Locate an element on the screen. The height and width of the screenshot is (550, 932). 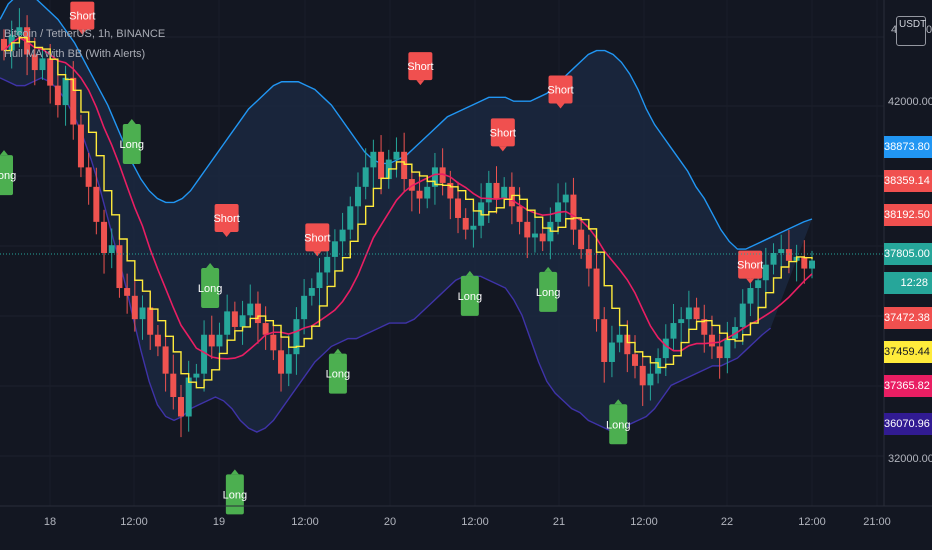
indicator-line: Hull MA with BB (With Alerts) is located at coordinates (75, 54).